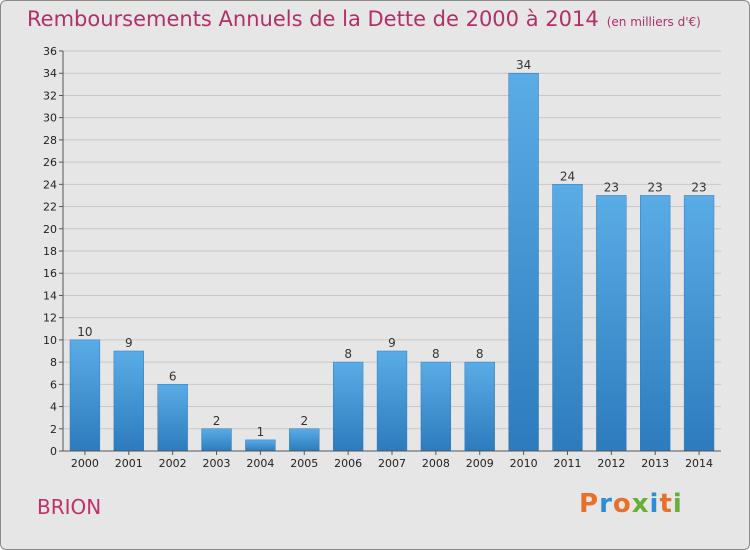 The image size is (750, 550). I want to click on brand-letter: P, so click(589, 504).